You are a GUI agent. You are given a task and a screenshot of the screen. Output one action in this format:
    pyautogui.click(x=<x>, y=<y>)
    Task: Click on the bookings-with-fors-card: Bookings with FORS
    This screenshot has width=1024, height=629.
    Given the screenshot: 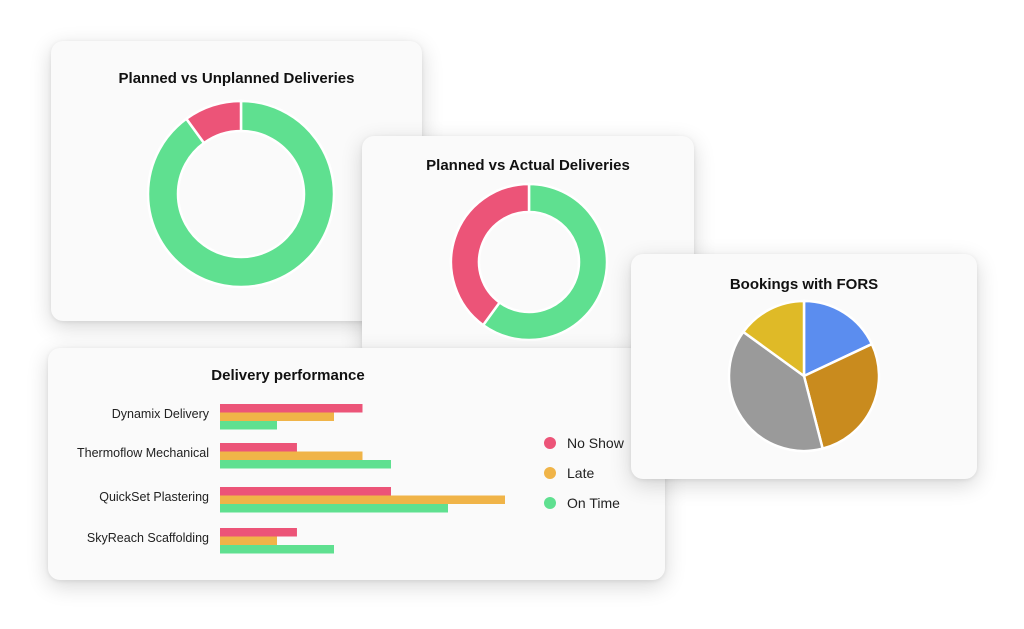 What is the action you would take?
    pyautogui.click(x=804, y=366)
    